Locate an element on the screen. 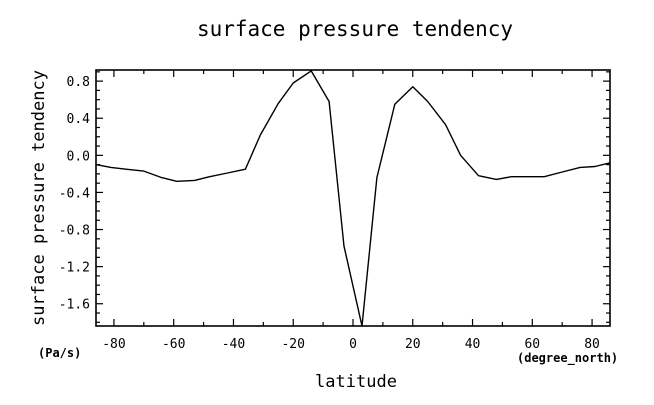 The width and height of the screenshot is (654, 405). x-tick-label: 20 is located at coordinates (413, 344).